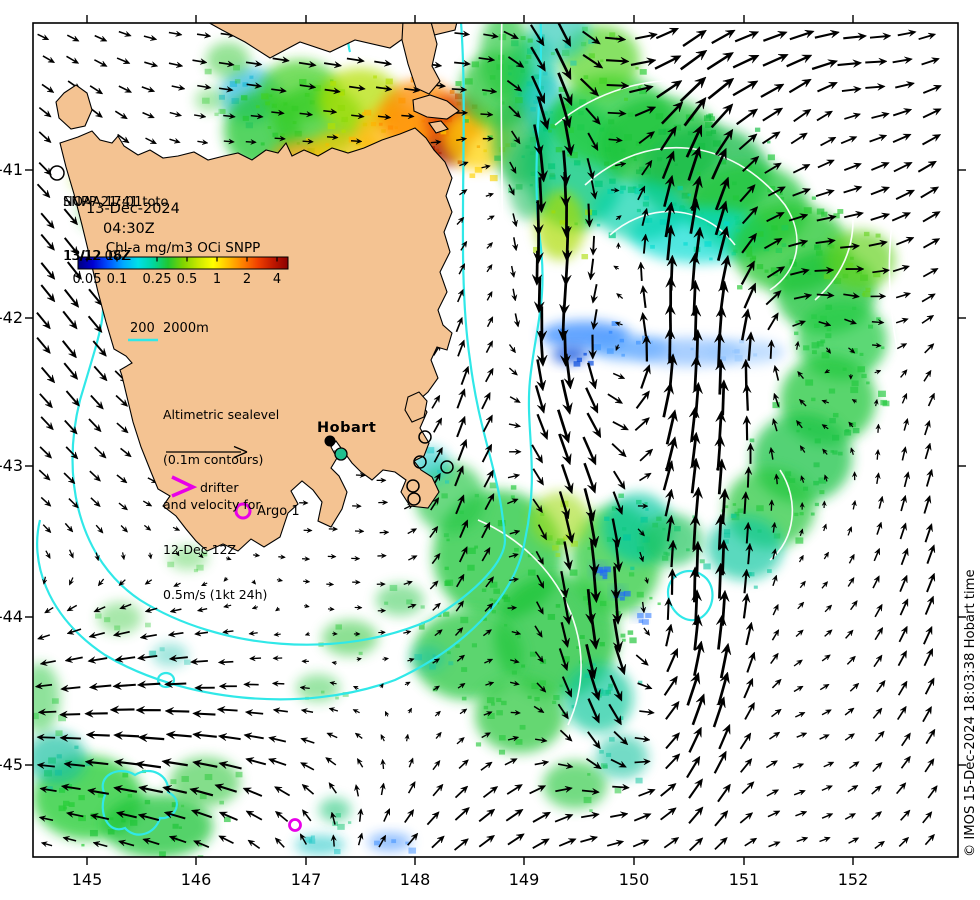  What do you see at coordinates (970, 713) in the screenshot?
I see `attribution-text: © IMOS 15-Dec-2024 18:03:38 Hobart time` at bounding box center [970, 713].